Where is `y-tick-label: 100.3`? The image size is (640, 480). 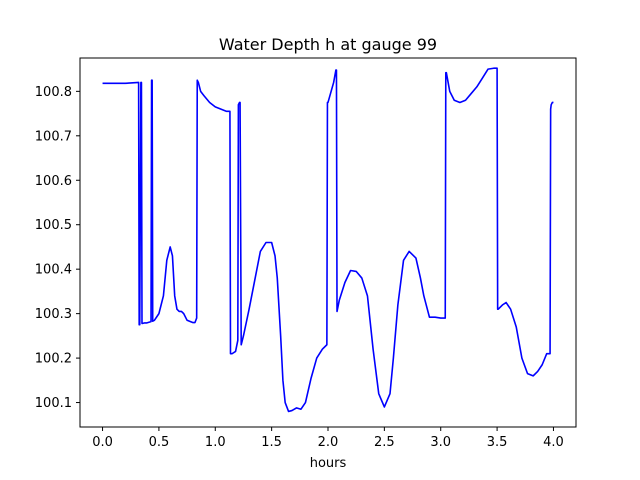
y-tick-label: 100.3 is located at coordinates (53, 314).